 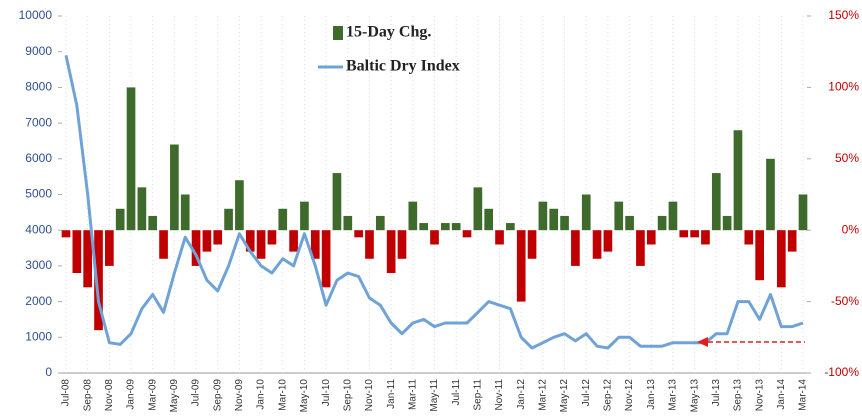 I want to click on x-tick-label: Sep-13, so click(x=738, y=395).